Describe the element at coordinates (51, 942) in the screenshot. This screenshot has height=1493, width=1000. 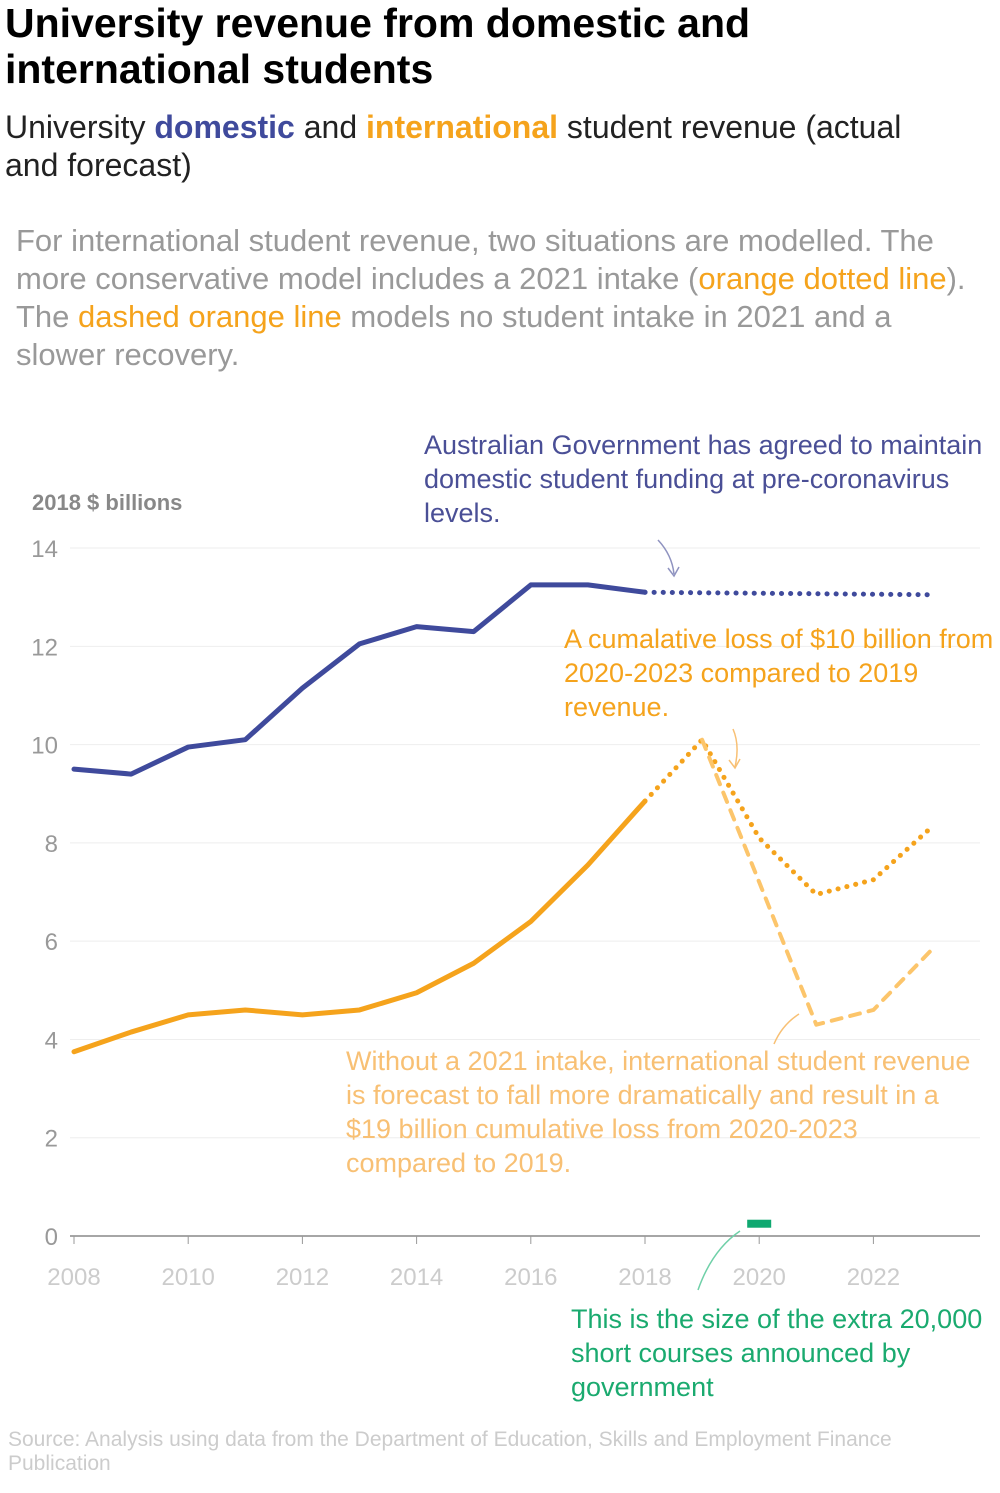
I see `y-tick-label: 6` at that location.